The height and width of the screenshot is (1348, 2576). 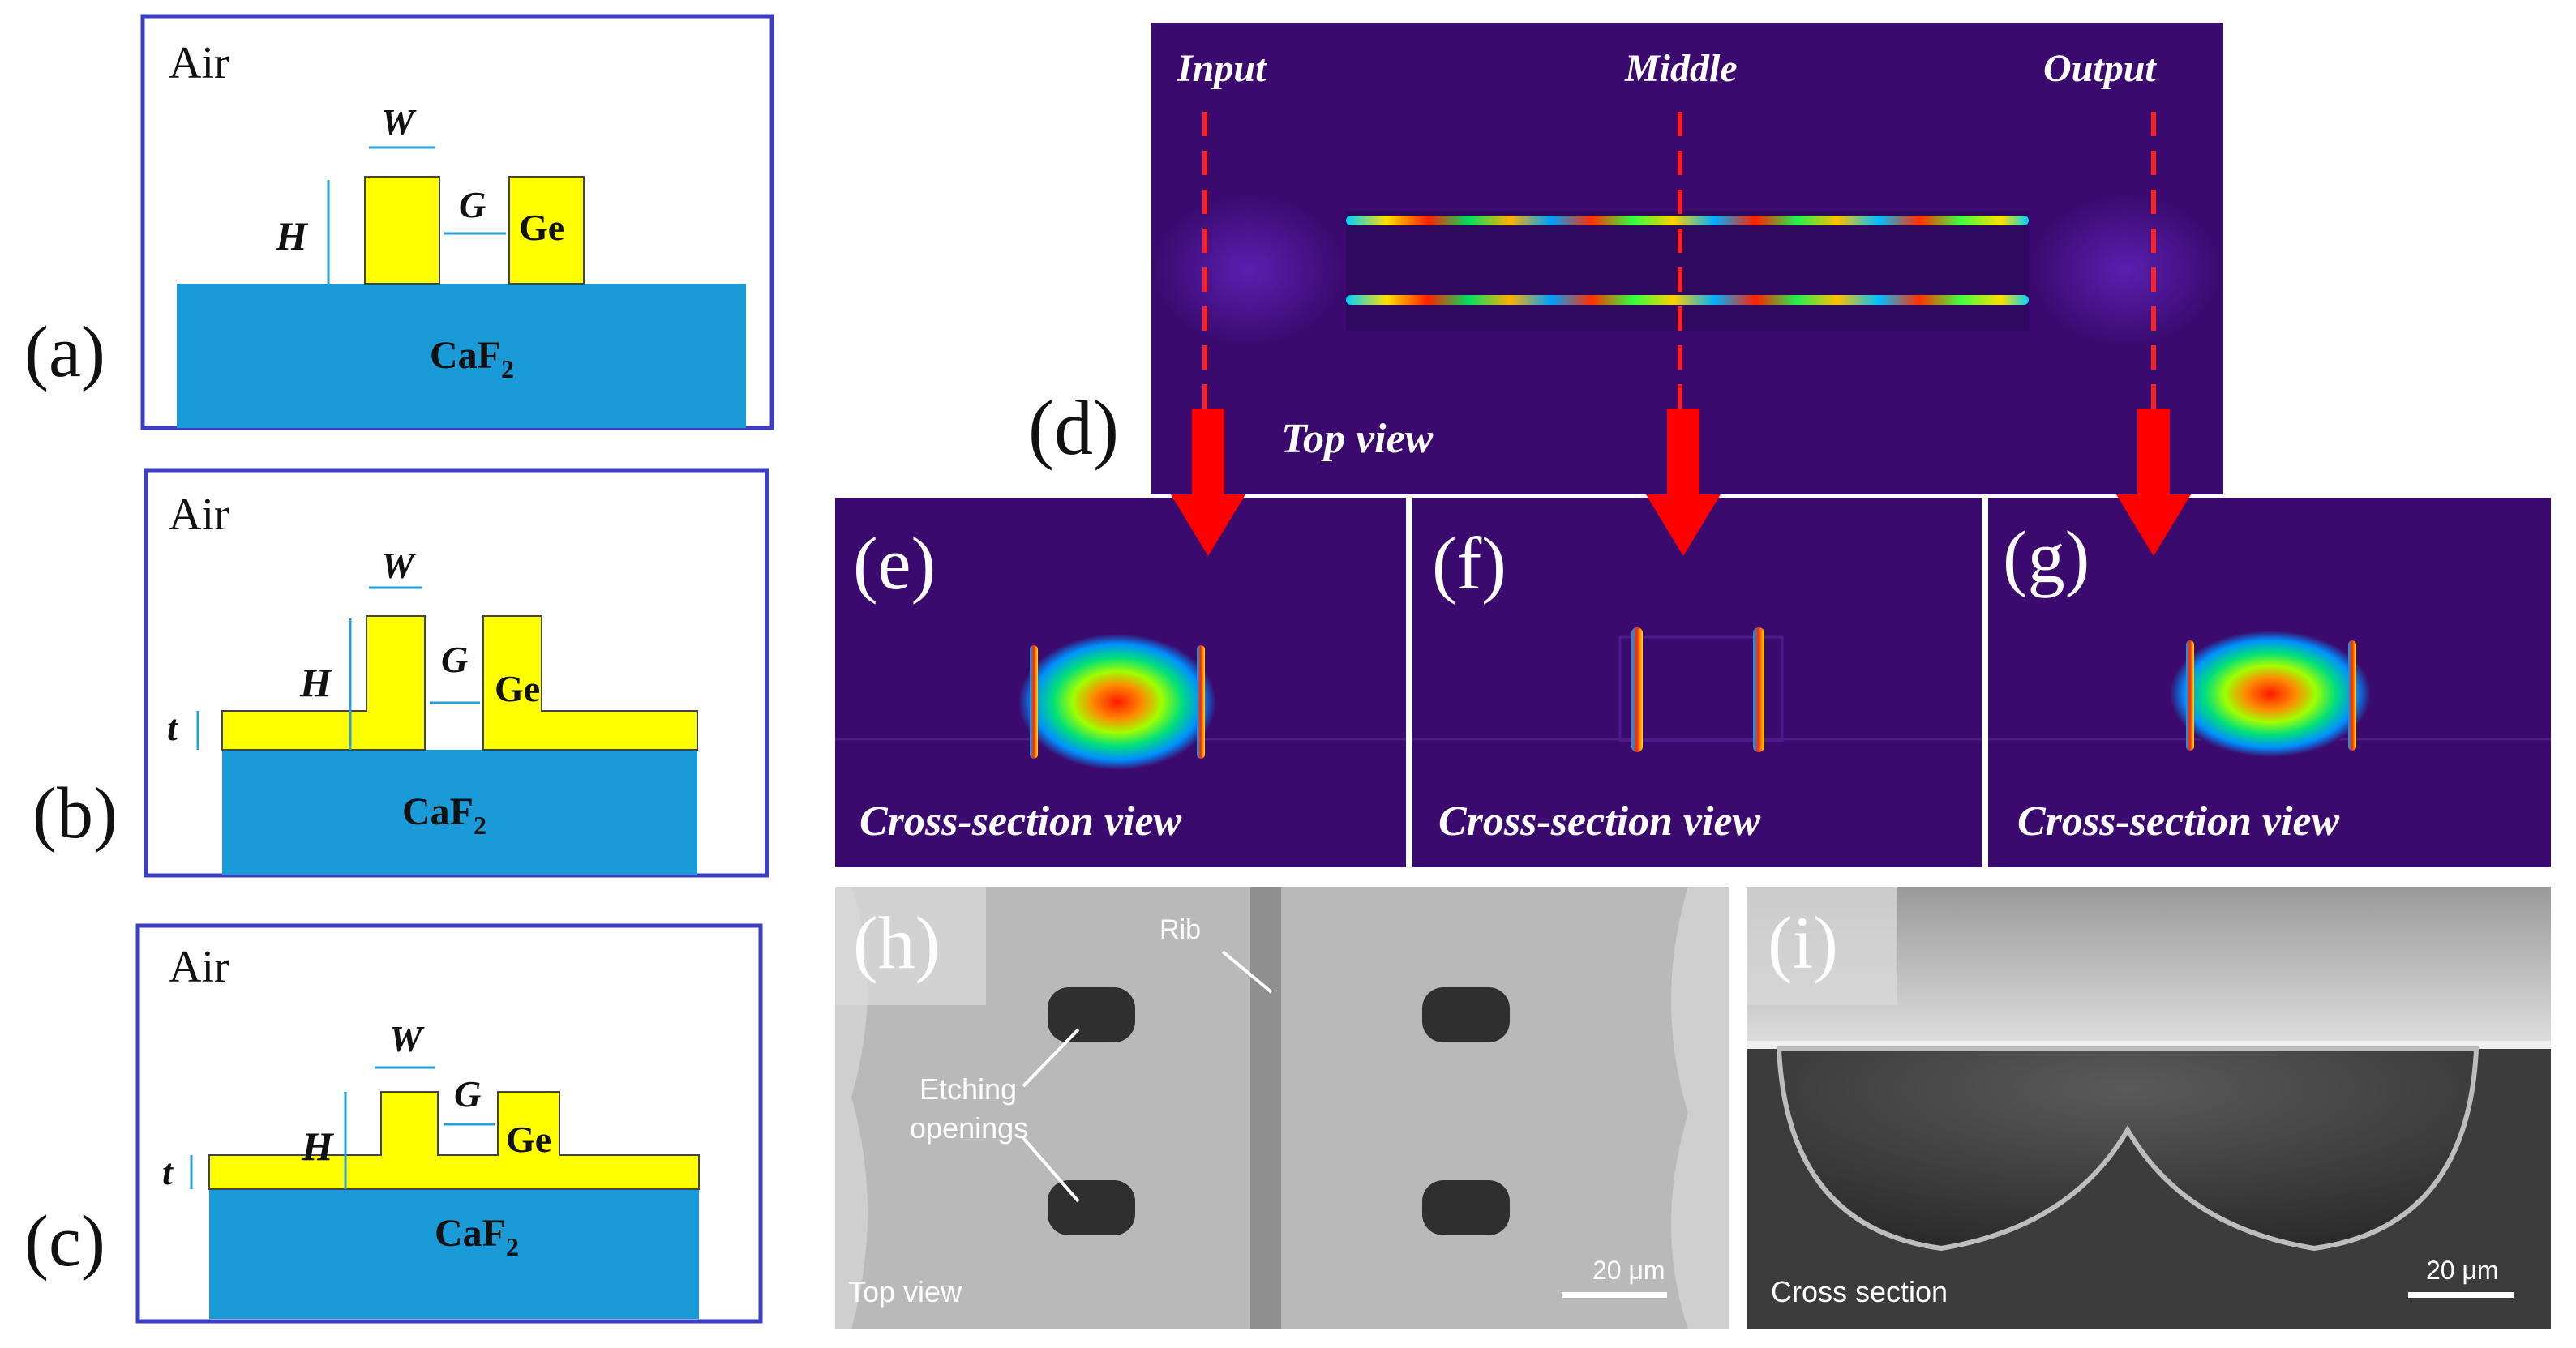 What do you see at coordinates (454, 1140) in the screenshot?
I see `ge-rib-layer` at bounding box center [454, 1140].